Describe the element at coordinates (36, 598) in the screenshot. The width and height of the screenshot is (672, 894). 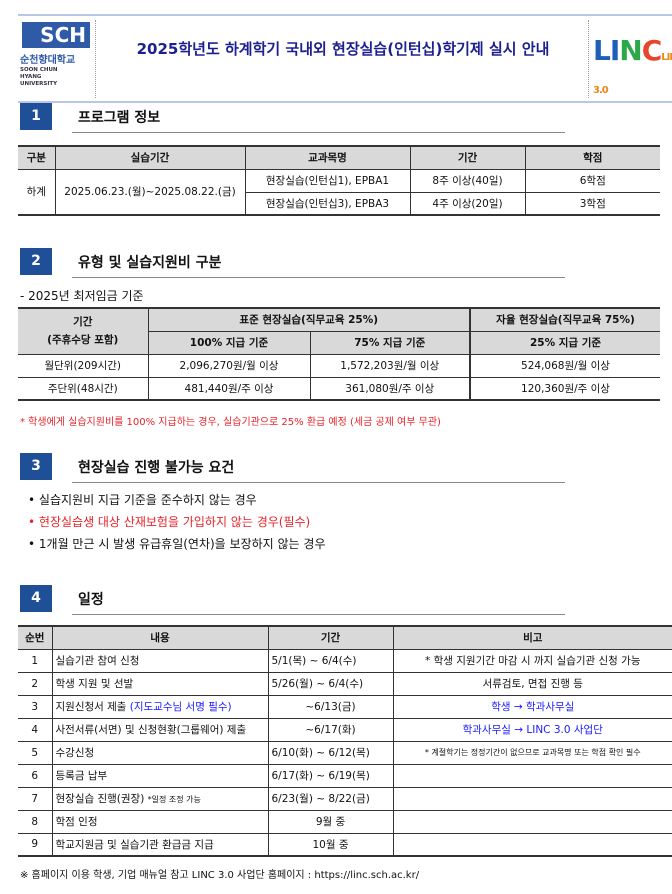
I see `section-number-badge: 4` at that location.